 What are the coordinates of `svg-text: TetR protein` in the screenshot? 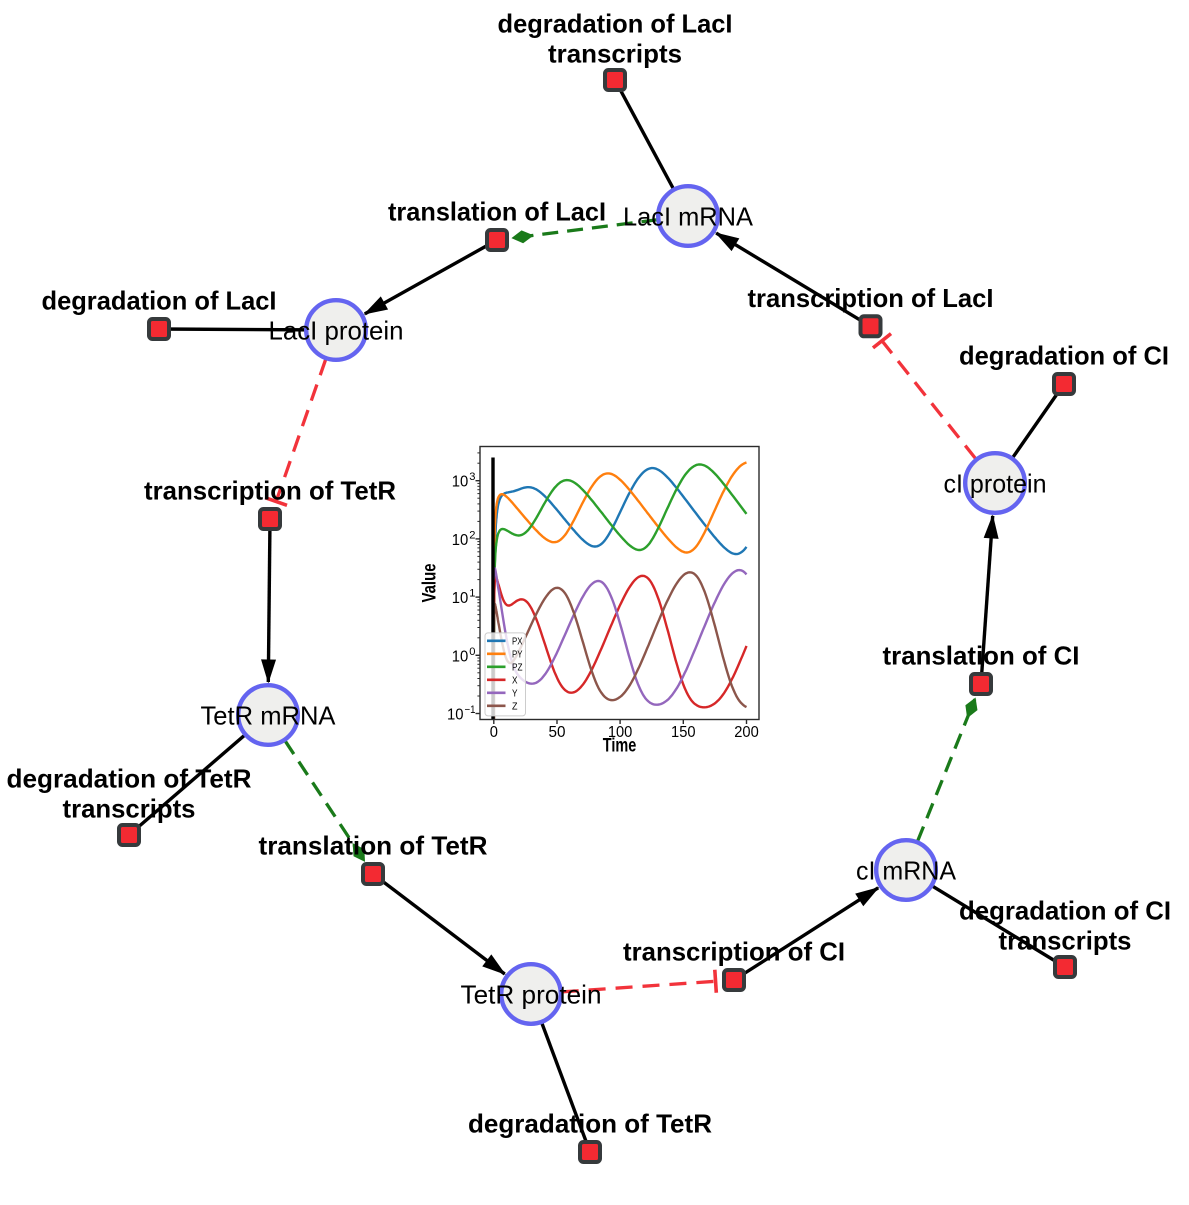 It's located at (531, 995).